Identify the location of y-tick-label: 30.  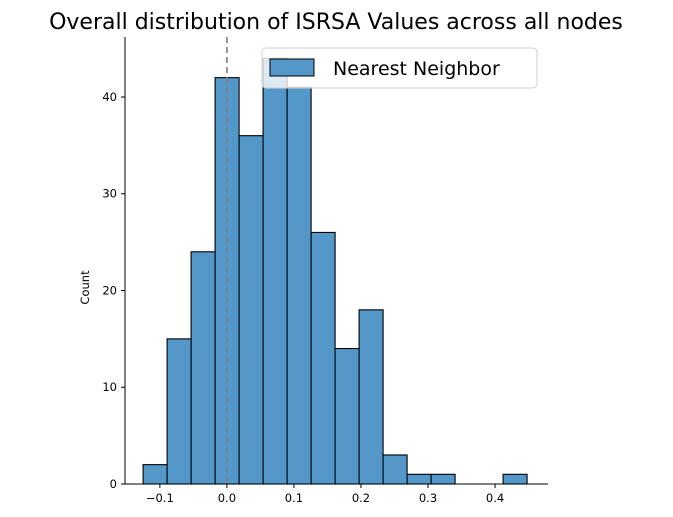
(109, 194).